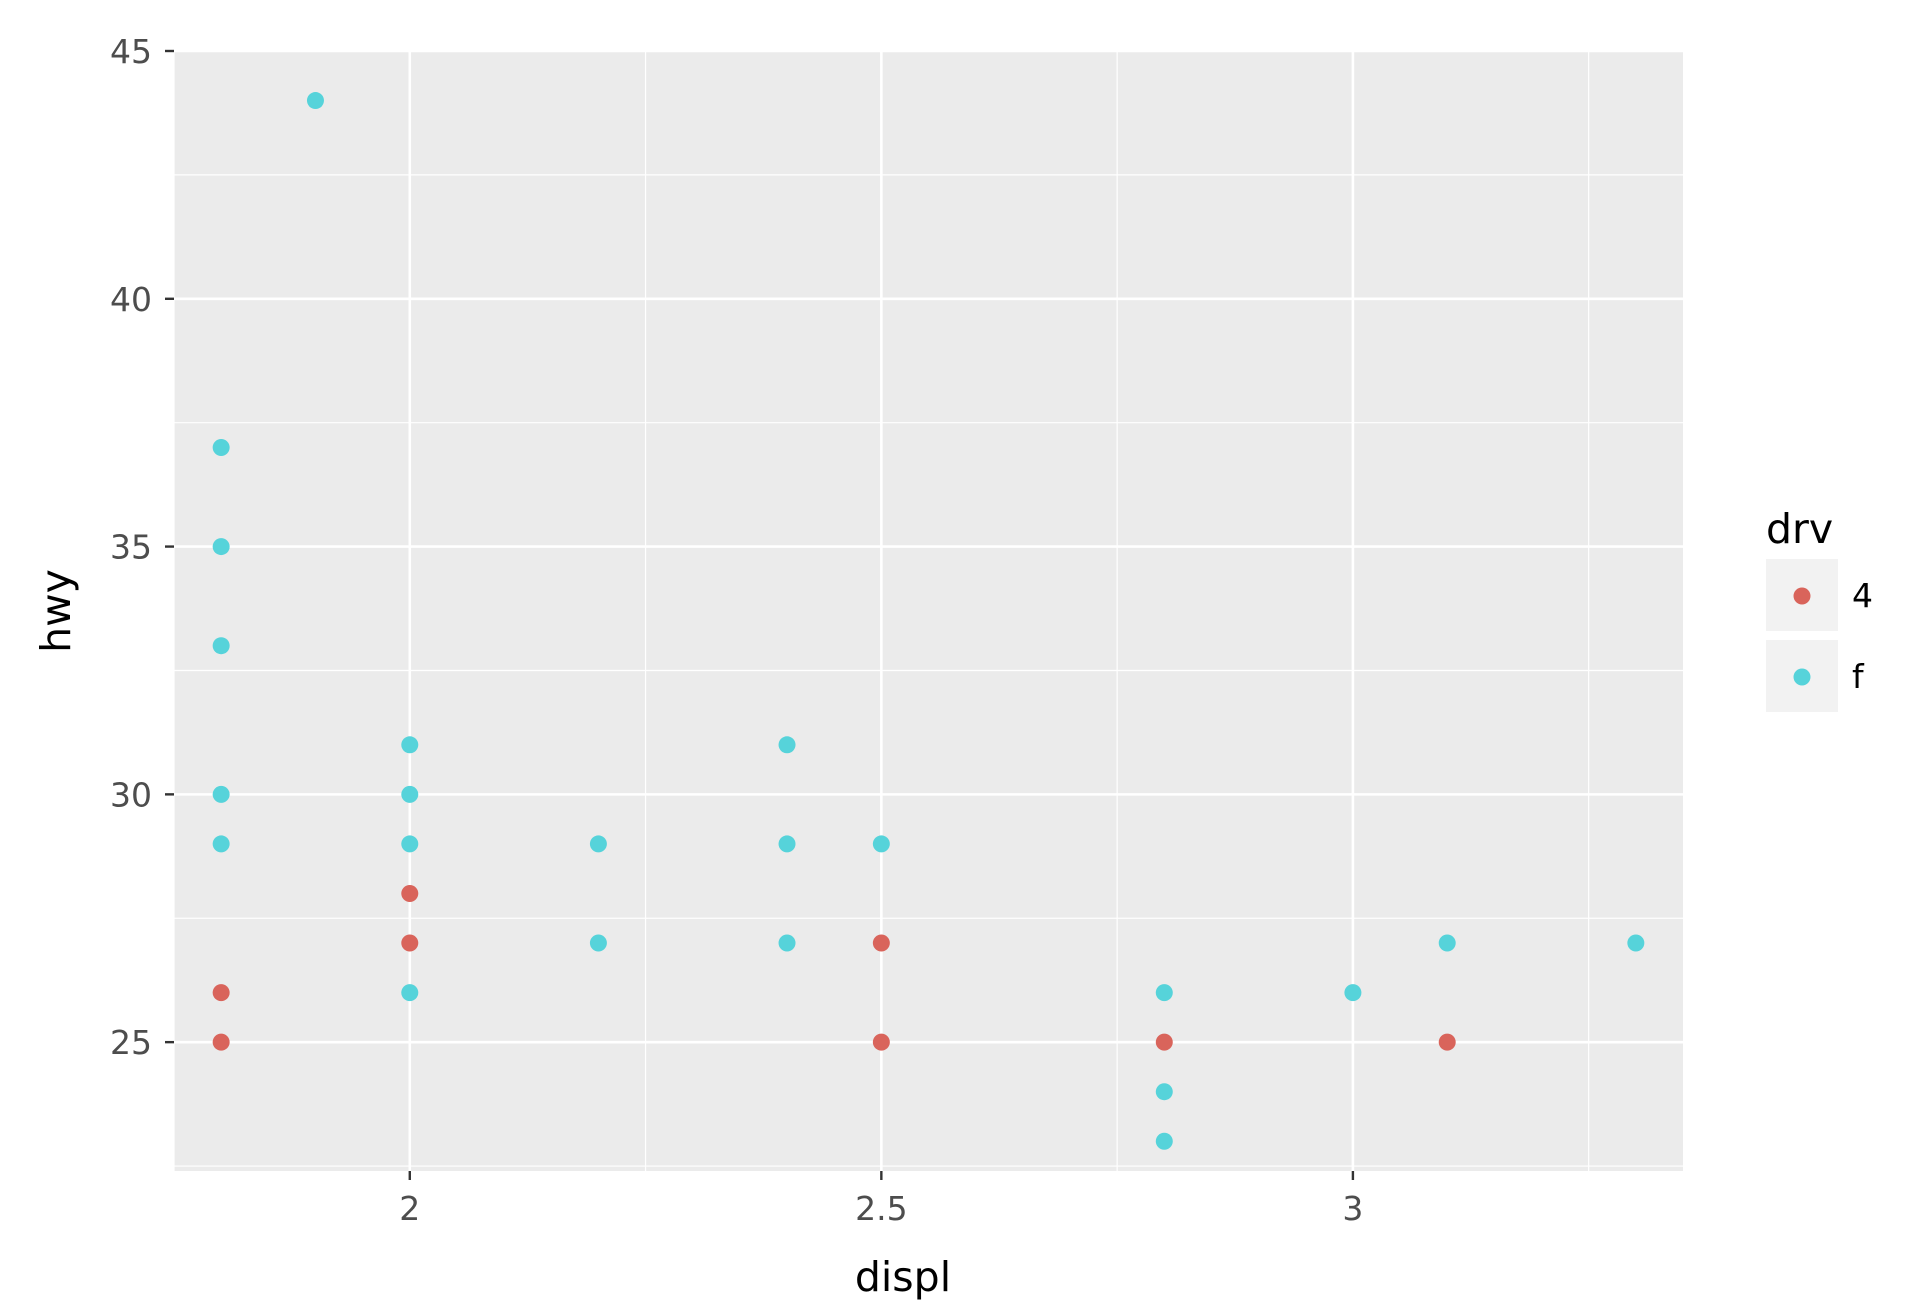 This screenshot has height=1316, width=1932. I want to click on x-axis-title: displ, so click(903, 1277).